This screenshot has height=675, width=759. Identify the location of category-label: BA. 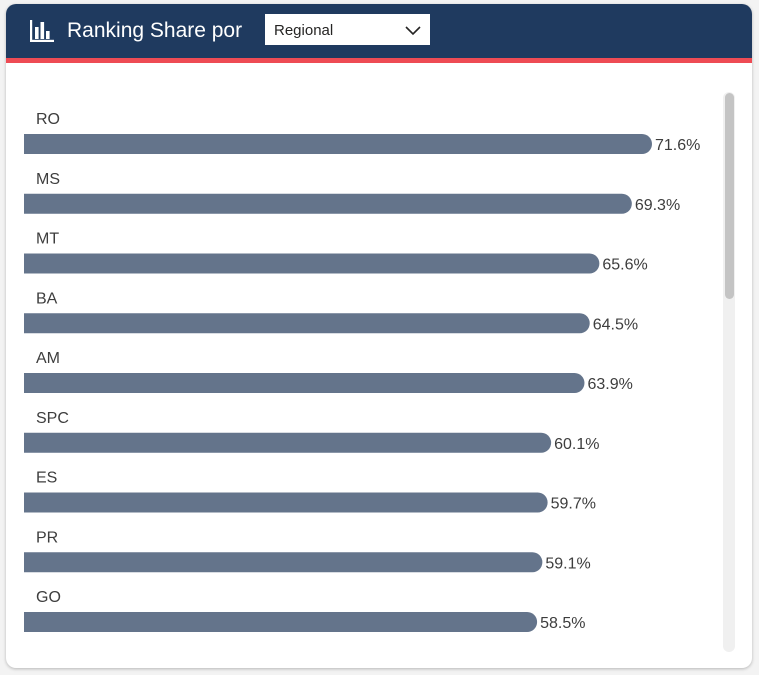
(47, 298).